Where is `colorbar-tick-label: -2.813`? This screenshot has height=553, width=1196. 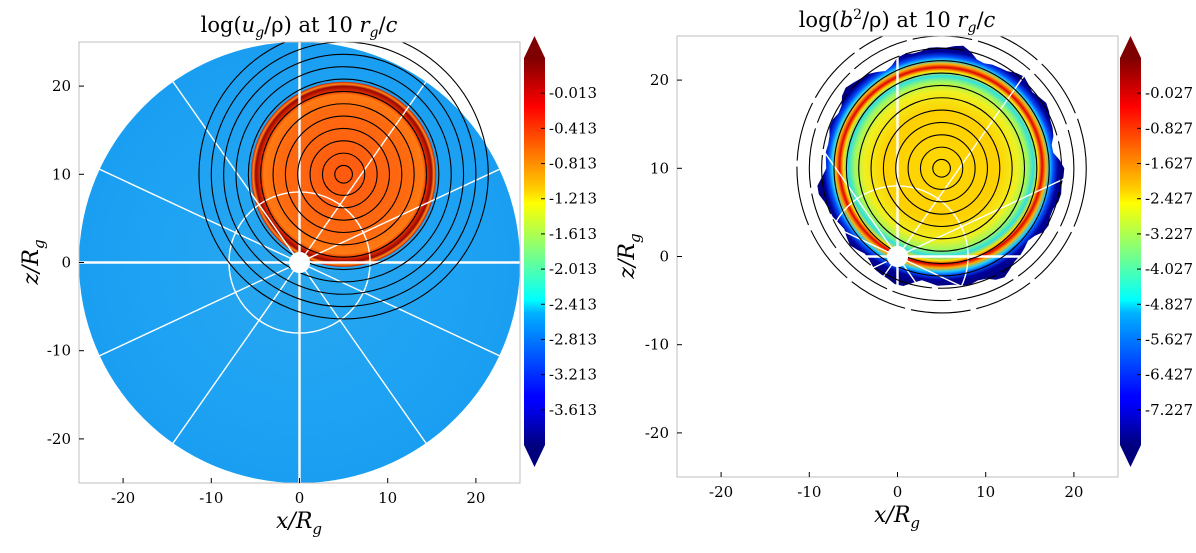 colorbar-tick-label: -2.813 is located at coordinates (573, 339).